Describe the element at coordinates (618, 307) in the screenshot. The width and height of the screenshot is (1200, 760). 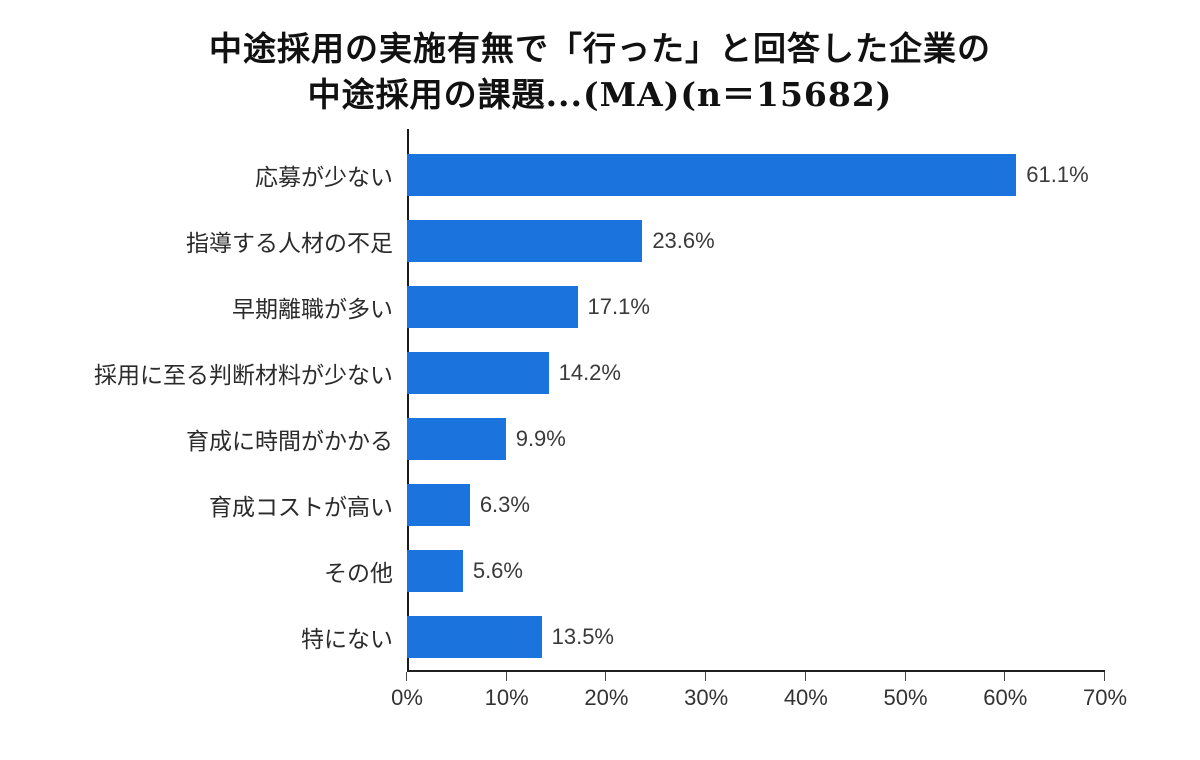
I see `value-label: 17.1%` at that location.